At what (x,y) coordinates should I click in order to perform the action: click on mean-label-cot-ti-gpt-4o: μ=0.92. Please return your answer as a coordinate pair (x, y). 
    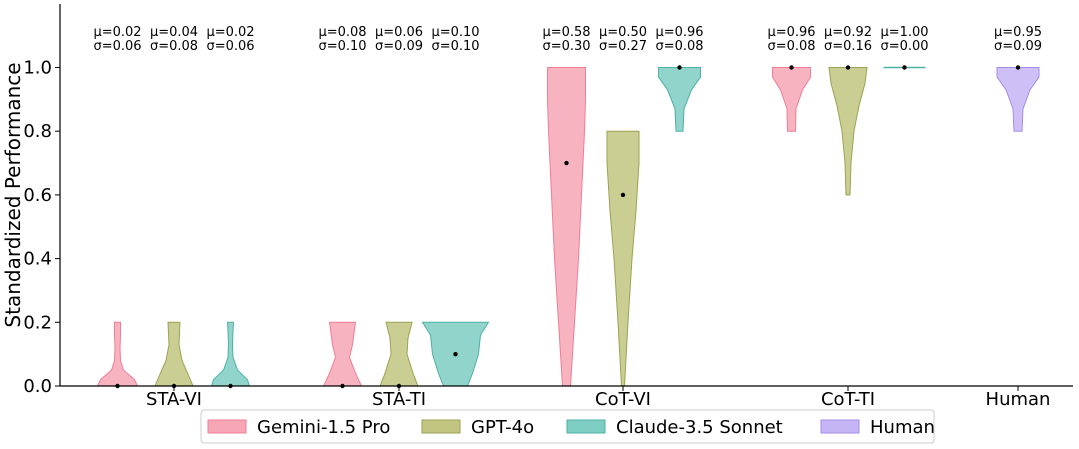
    Looking at the image, I should click on (848, 32).